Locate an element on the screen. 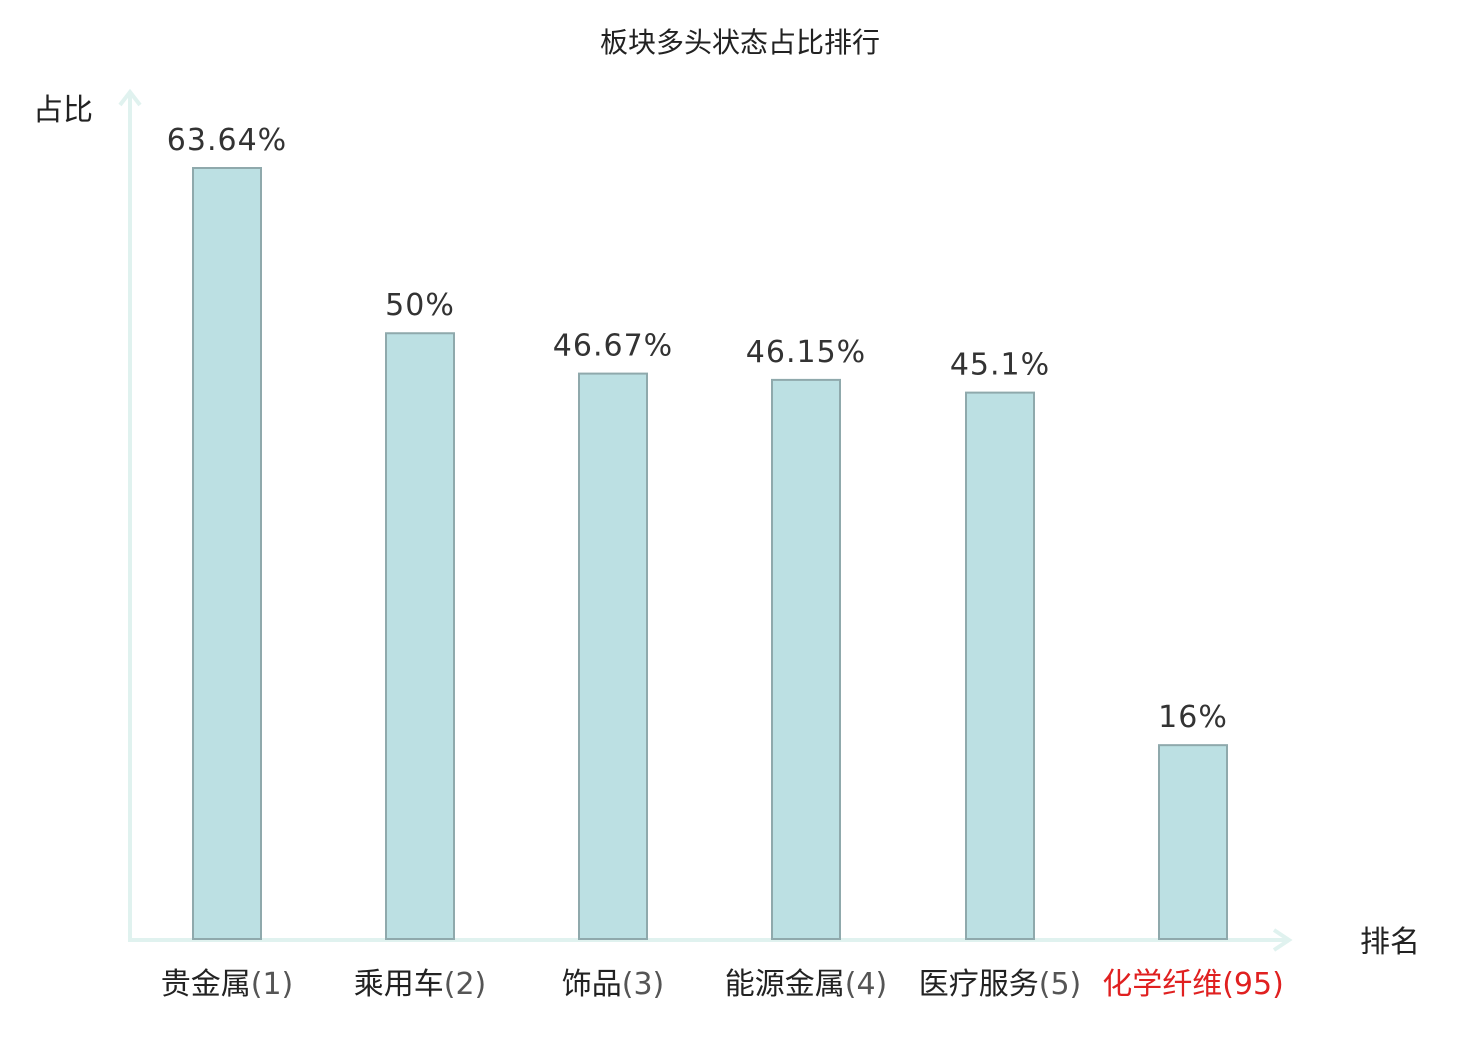  x-tick-rank: (5) is located at coordinates (1060, 984).